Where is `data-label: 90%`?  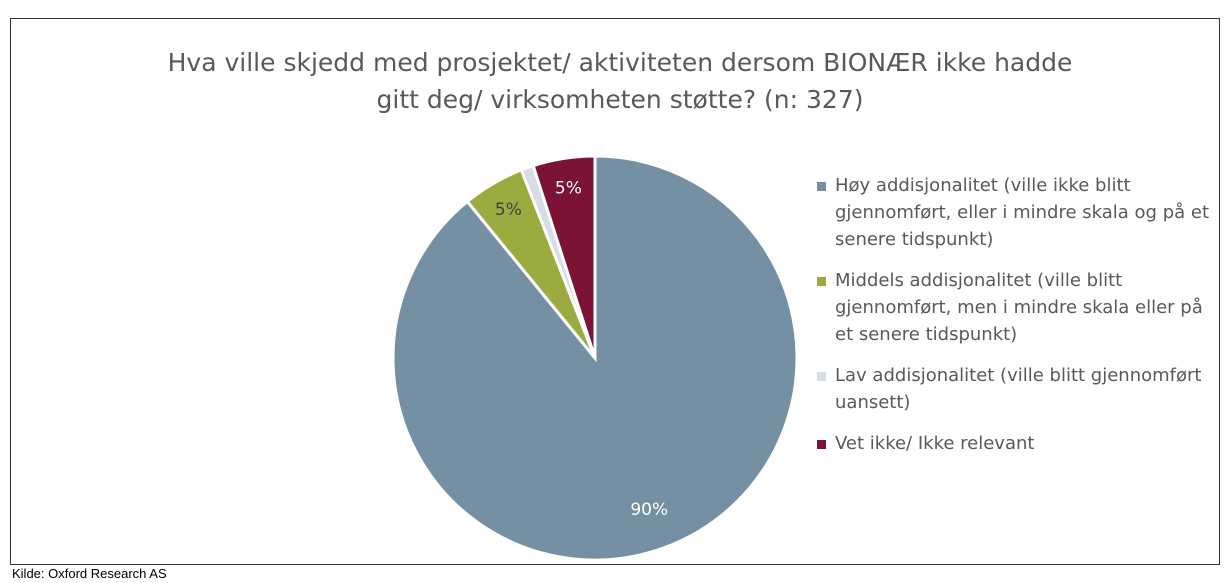
data-label: 90% is located at coordinates (649, 510).